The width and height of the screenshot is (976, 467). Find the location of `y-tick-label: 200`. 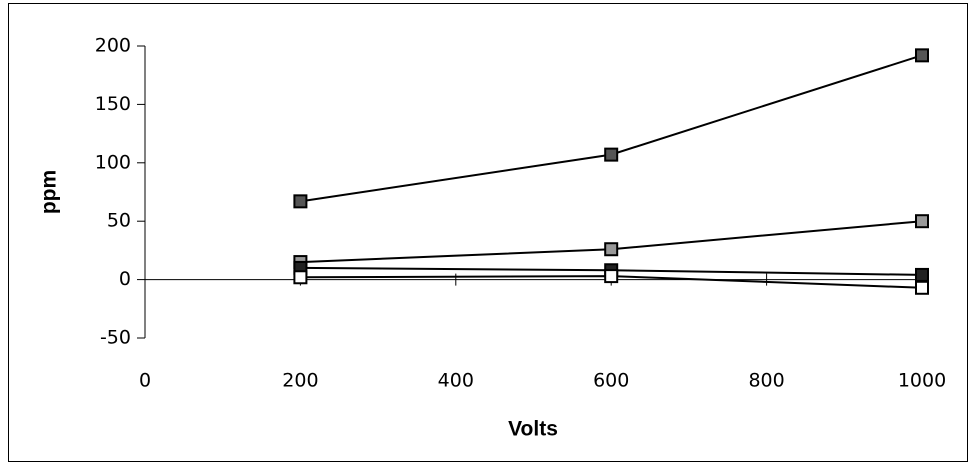

y-tick-label: 200 is located at coordinates (113, 46).